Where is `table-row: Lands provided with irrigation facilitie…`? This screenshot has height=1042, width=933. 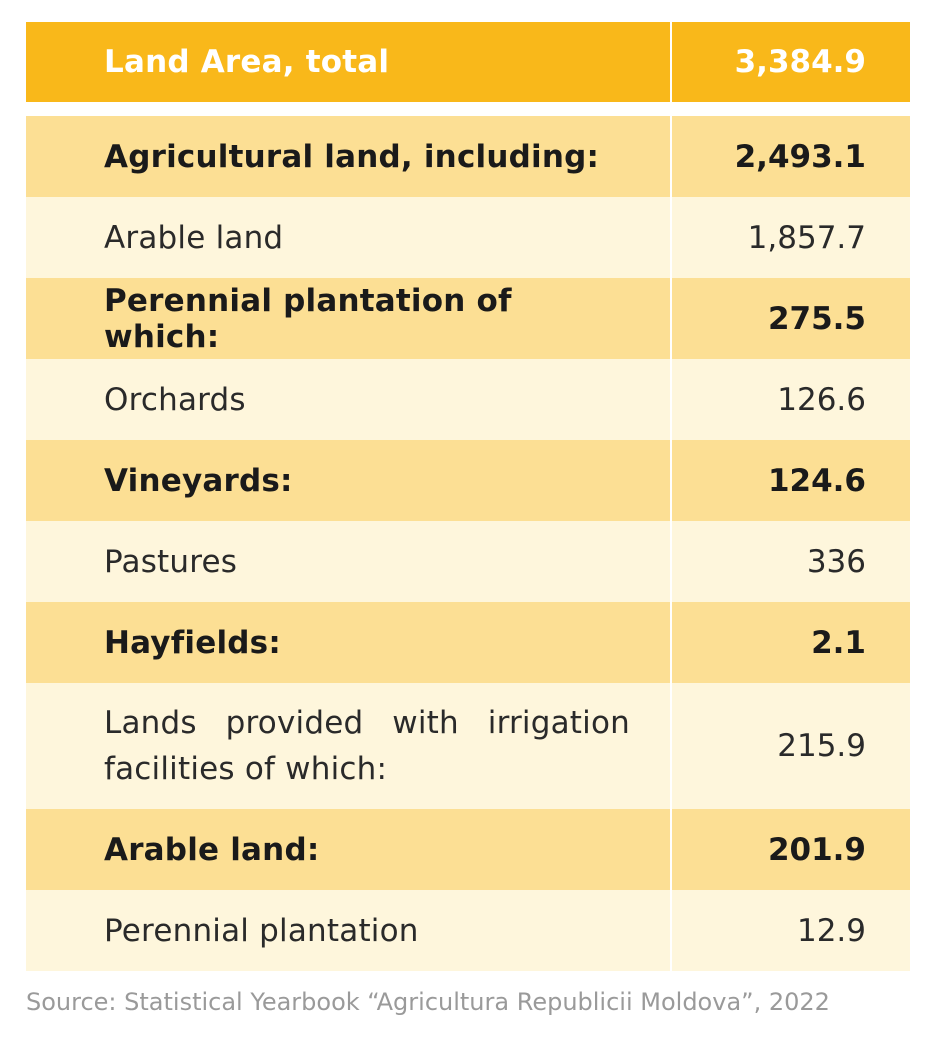 table-row: Lands provided with irrigation facilitie… is located at coordinates (468, 746).